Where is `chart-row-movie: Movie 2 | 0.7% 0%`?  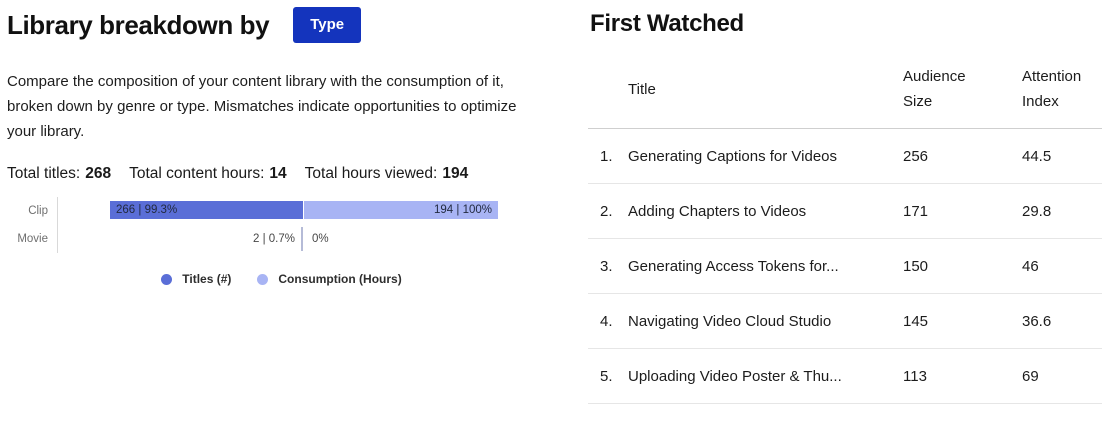
chart-row-movie: Movie 2 | 0.7% 0% is located at coordinates (281, 239).